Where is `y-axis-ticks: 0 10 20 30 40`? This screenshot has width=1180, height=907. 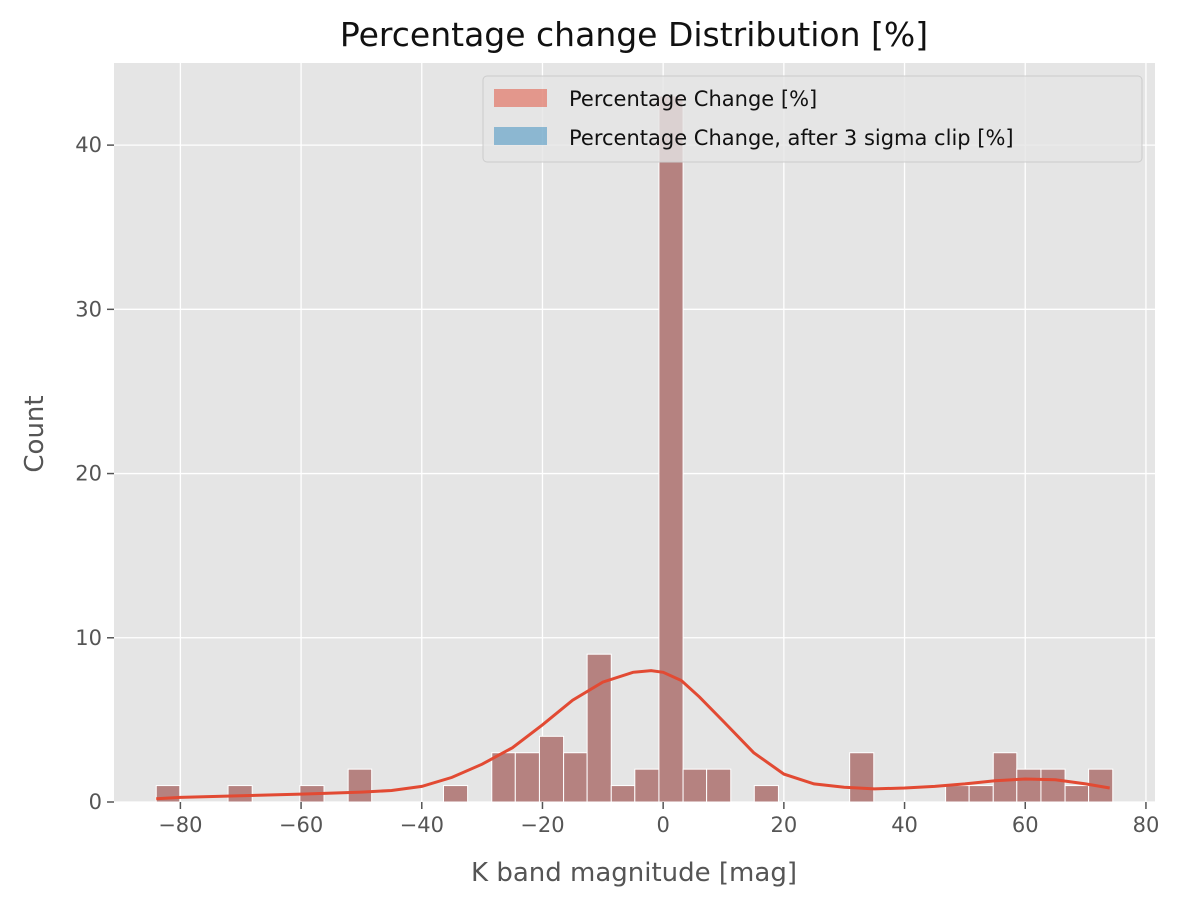 y-axis-ticks: 0 10 20 30 40 is located at coordinates (94, 473).